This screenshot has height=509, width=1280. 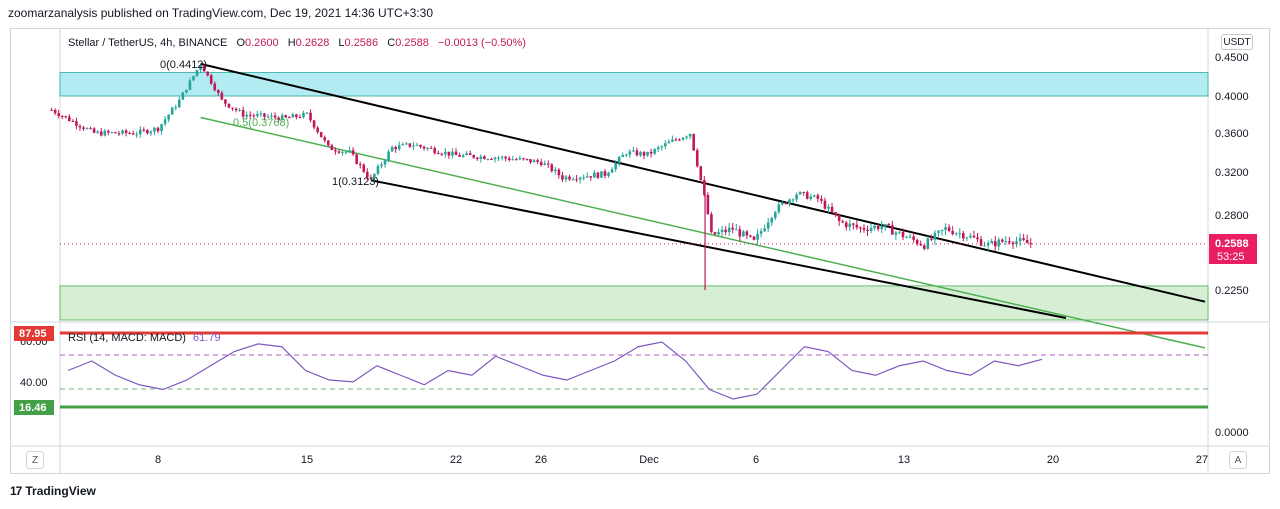 What do you see at coordinates (1237, 42) in the screenshot?
I see `currency-button: USDT` at bounding box center [1237, 42].